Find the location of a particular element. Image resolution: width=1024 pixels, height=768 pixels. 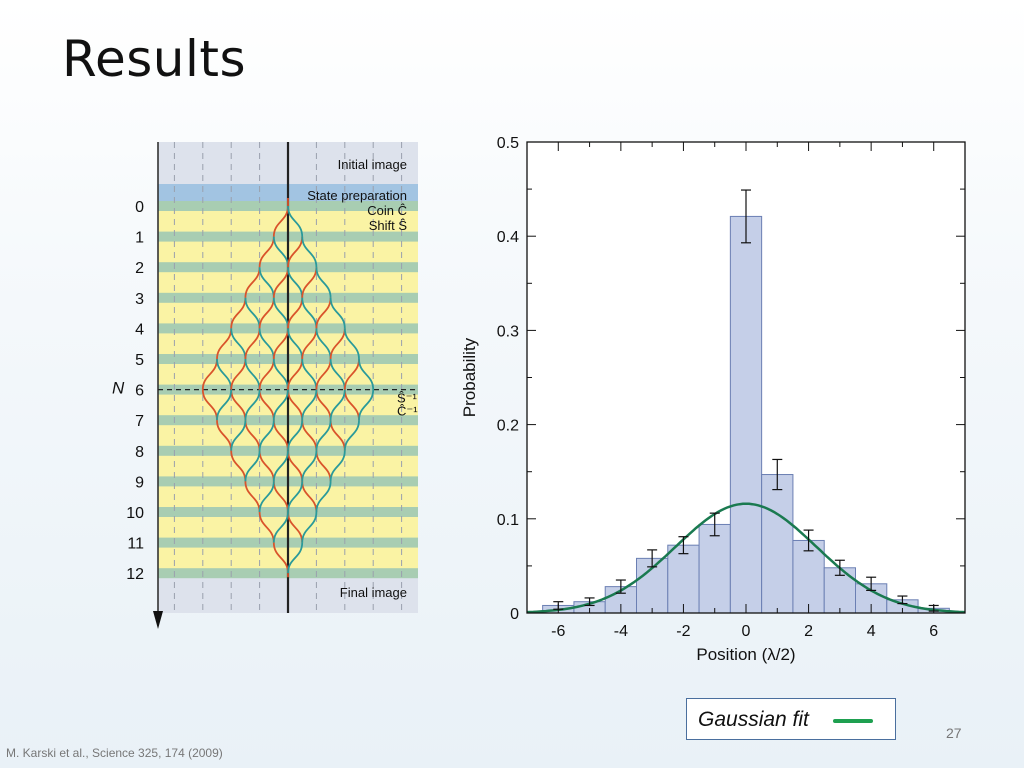

step-label: 2 is located at coordinates (139, 268).